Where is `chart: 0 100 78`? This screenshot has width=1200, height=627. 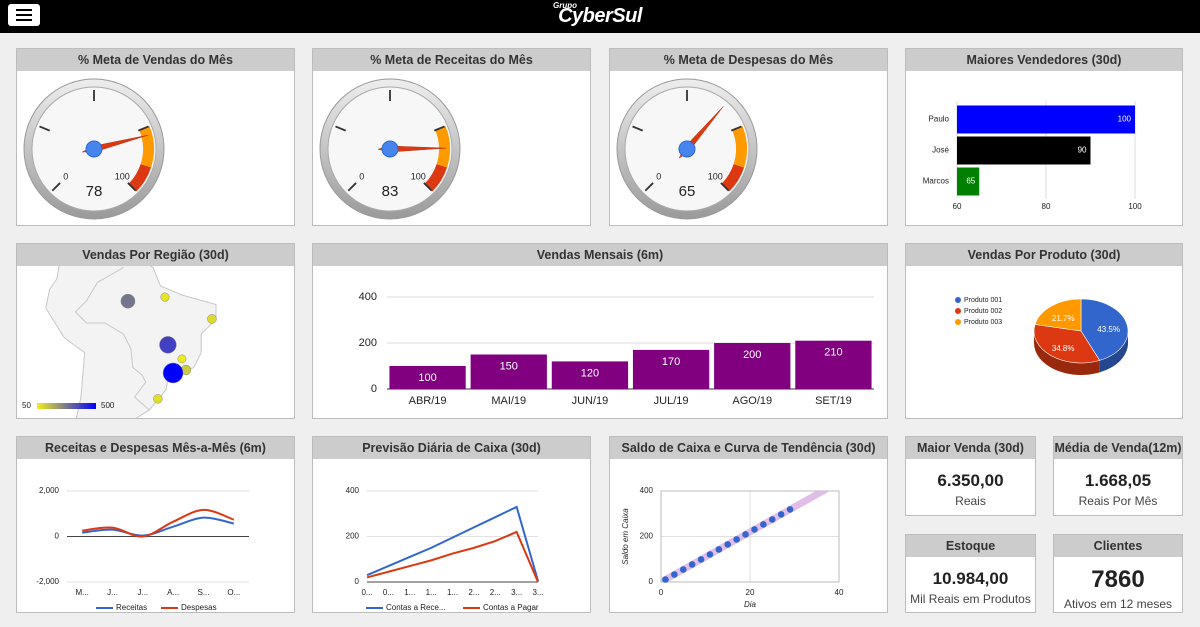 chart: 0 100 78 is located at coordinates (94, 149).